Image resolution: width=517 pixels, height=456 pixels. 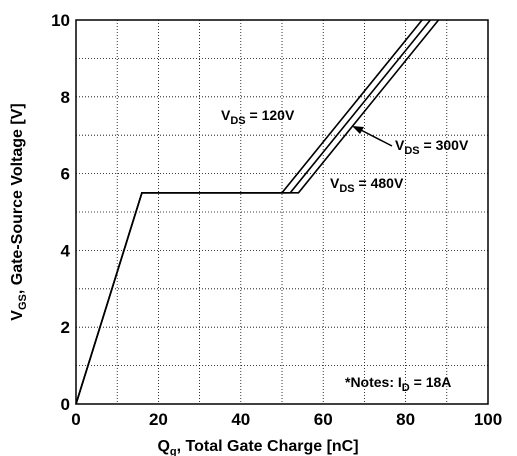 What do you see at coordinates (66, 250) in the screenshot?
I see `y-tick-label: 4` at bounding box center [66, 250].